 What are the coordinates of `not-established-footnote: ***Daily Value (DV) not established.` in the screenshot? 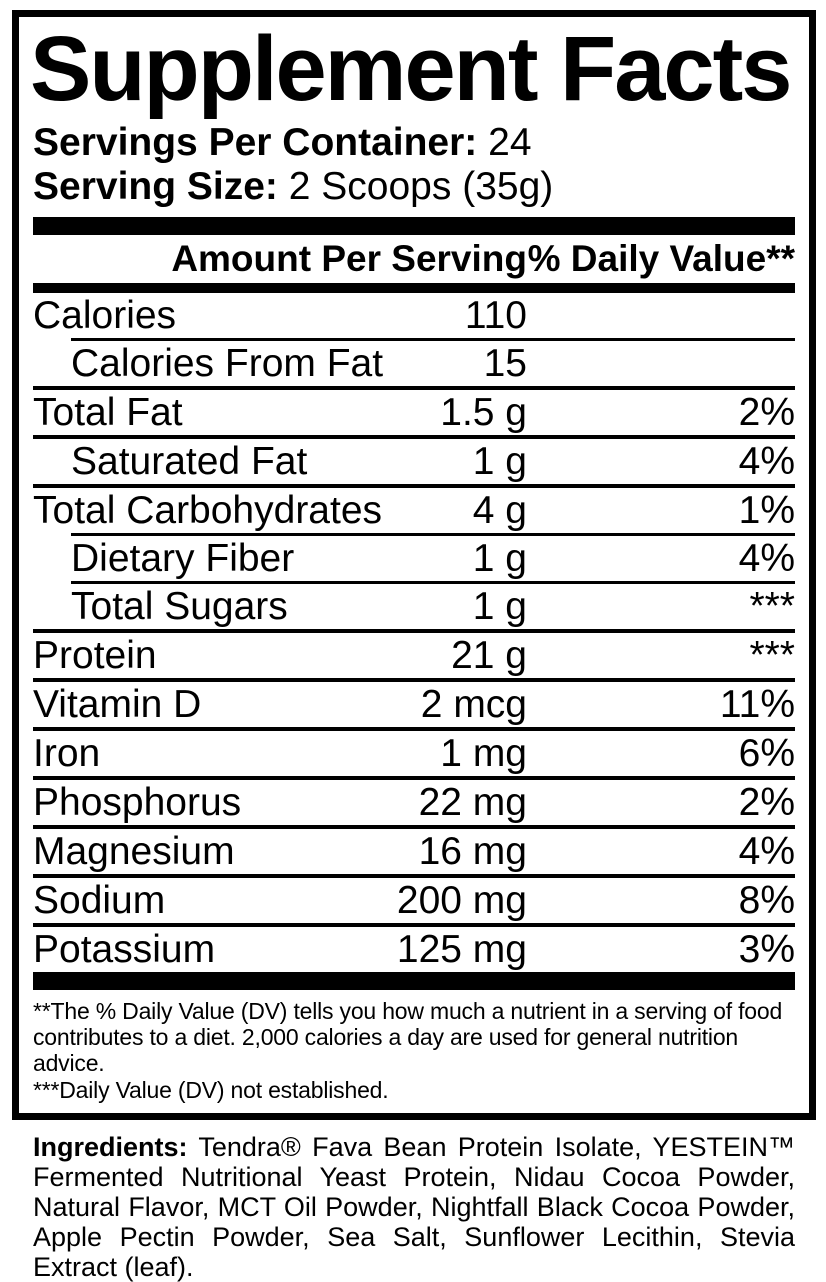 It's located at (211, 1090).